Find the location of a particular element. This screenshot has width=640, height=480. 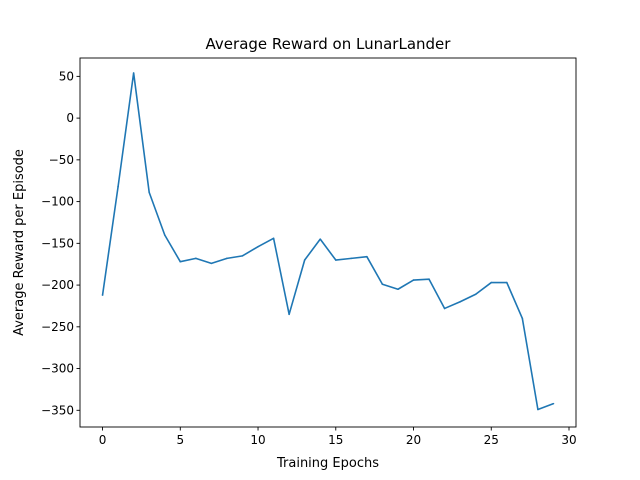

x-tick-label: 0 is located at coordinates (103, 440).